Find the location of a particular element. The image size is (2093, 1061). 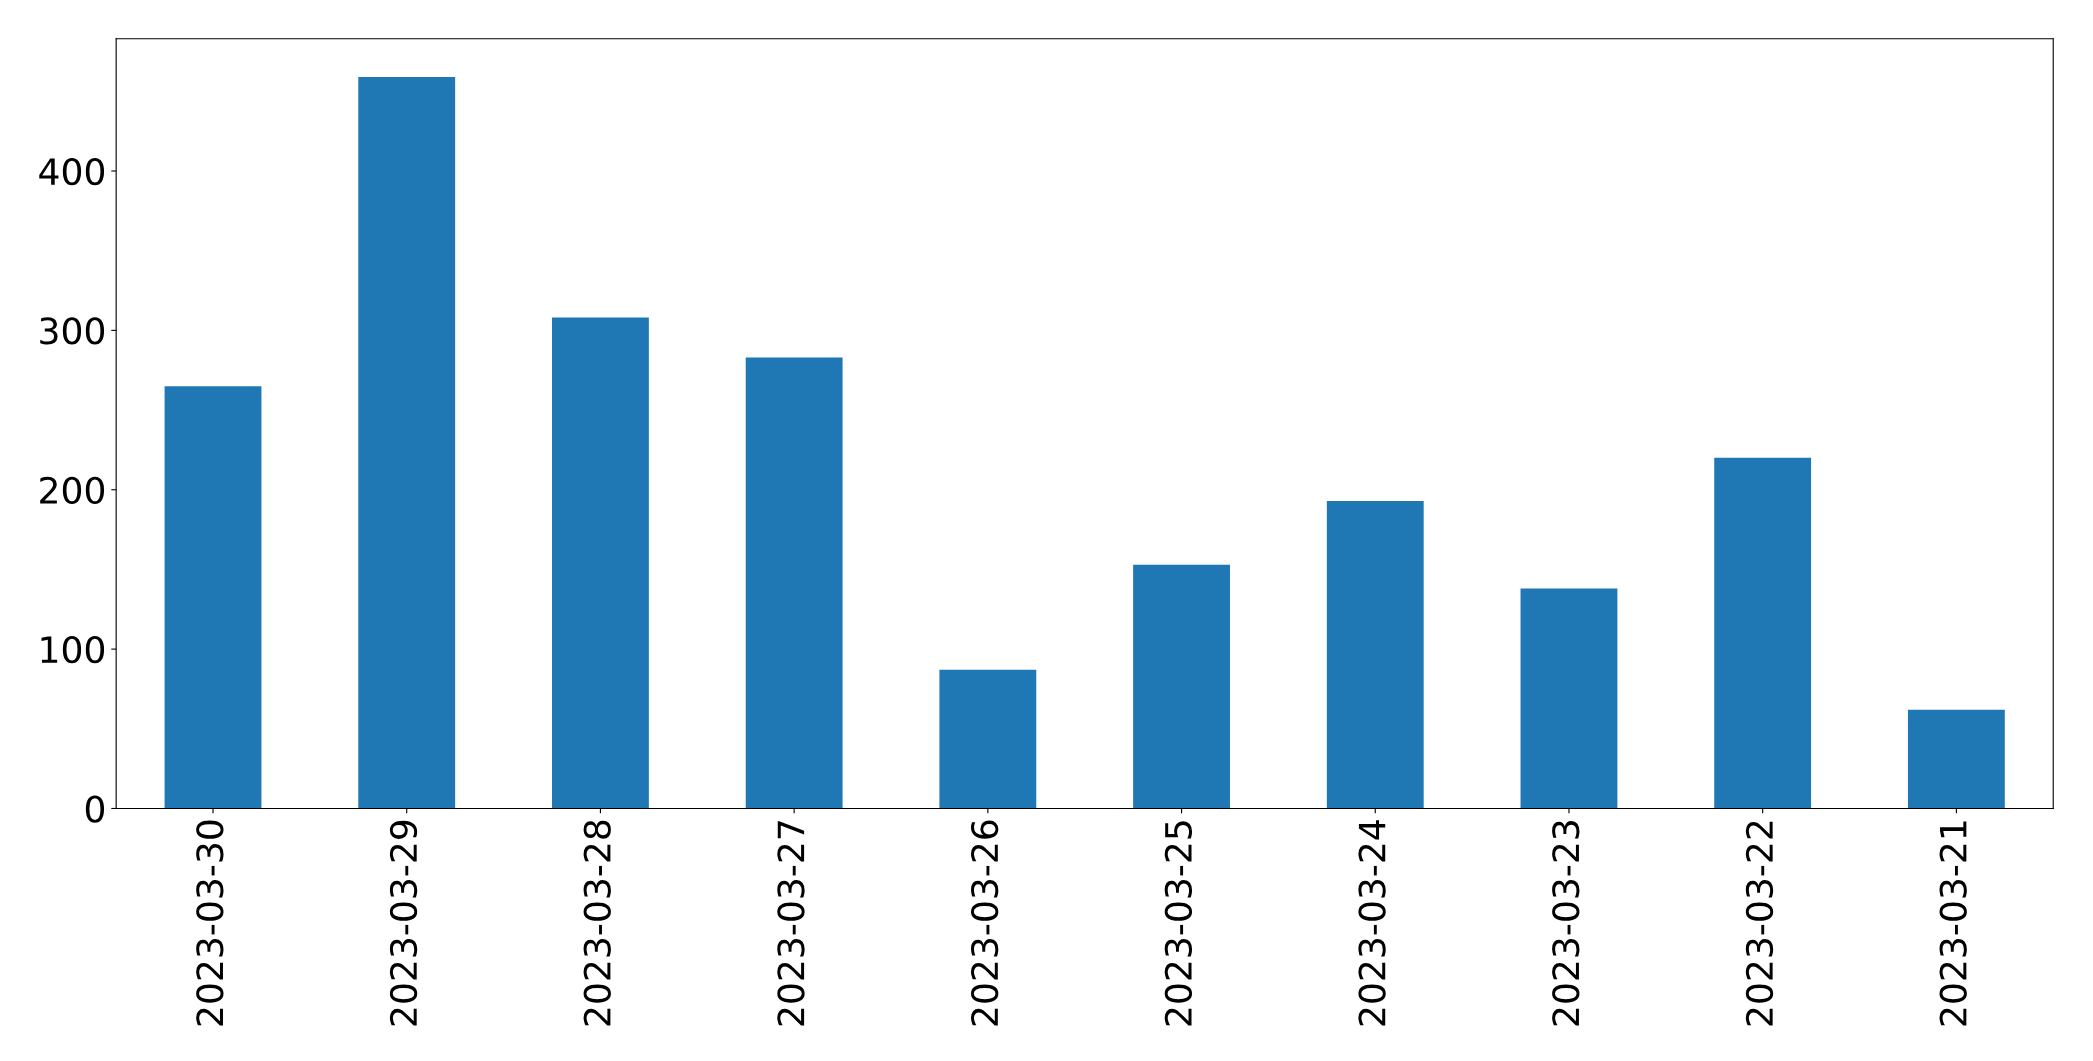

y-tick-label: 100 is located at coordinates (73, 650).